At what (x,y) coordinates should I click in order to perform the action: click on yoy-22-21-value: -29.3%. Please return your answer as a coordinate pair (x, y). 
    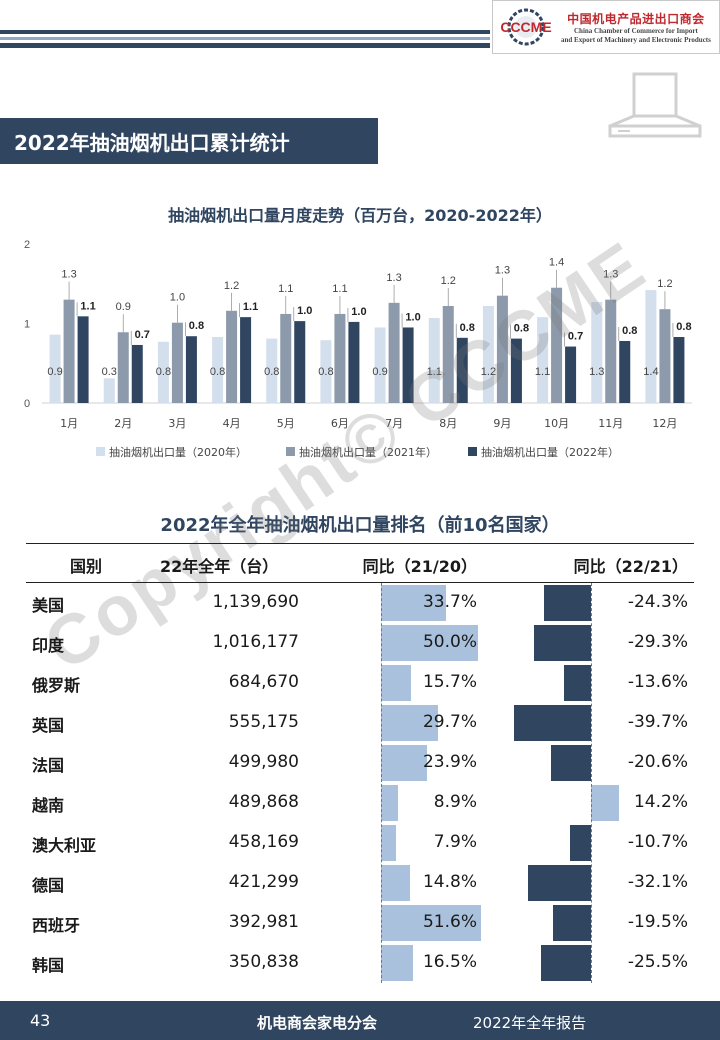
    Looking at the image, I should click on (657, 642).